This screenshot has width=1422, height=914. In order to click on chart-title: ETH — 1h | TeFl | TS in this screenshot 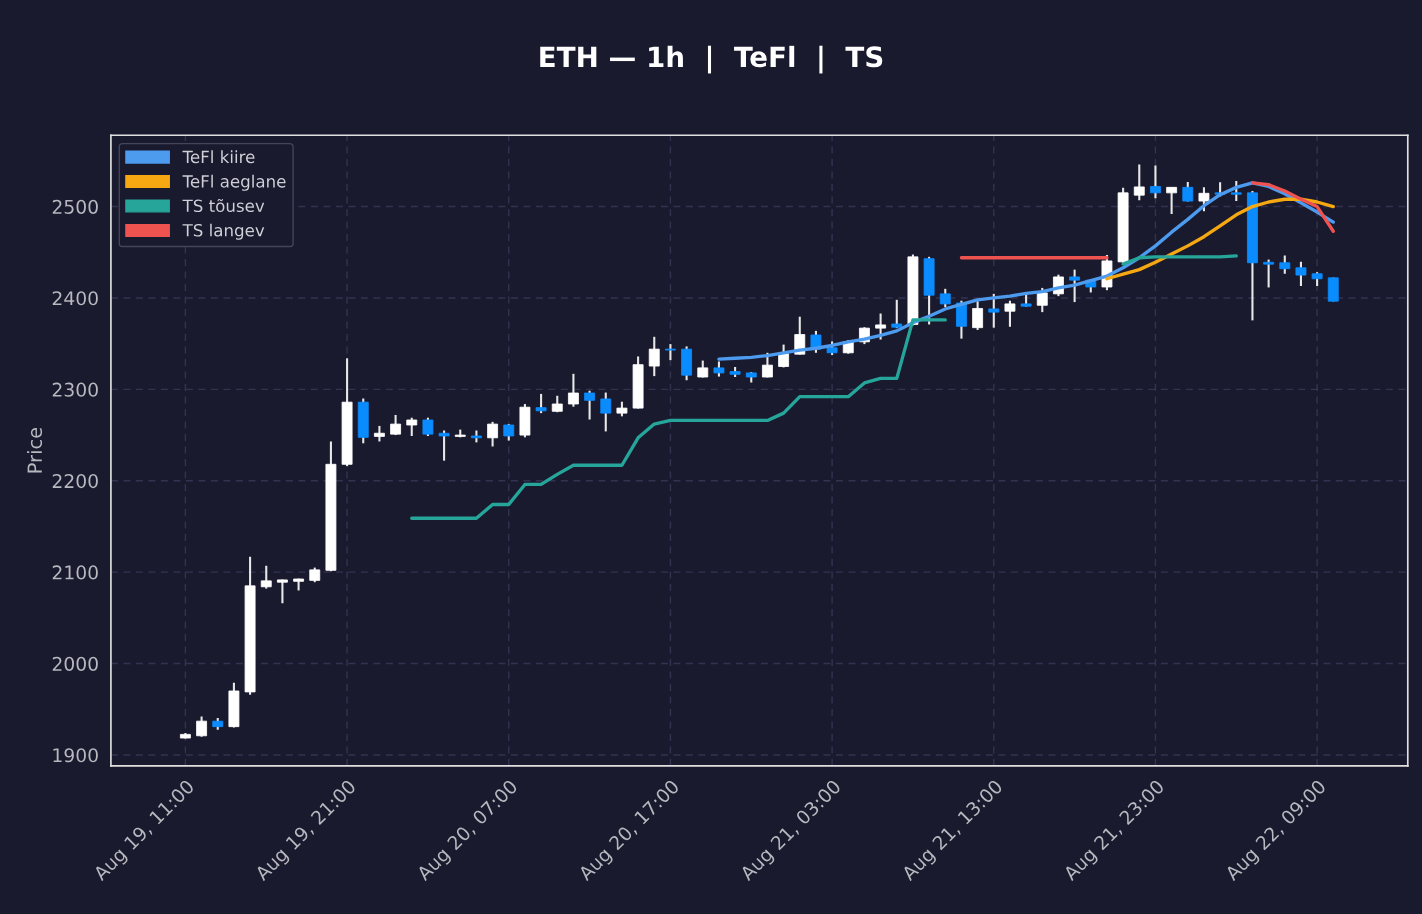, I will do `click(711, 59)`.